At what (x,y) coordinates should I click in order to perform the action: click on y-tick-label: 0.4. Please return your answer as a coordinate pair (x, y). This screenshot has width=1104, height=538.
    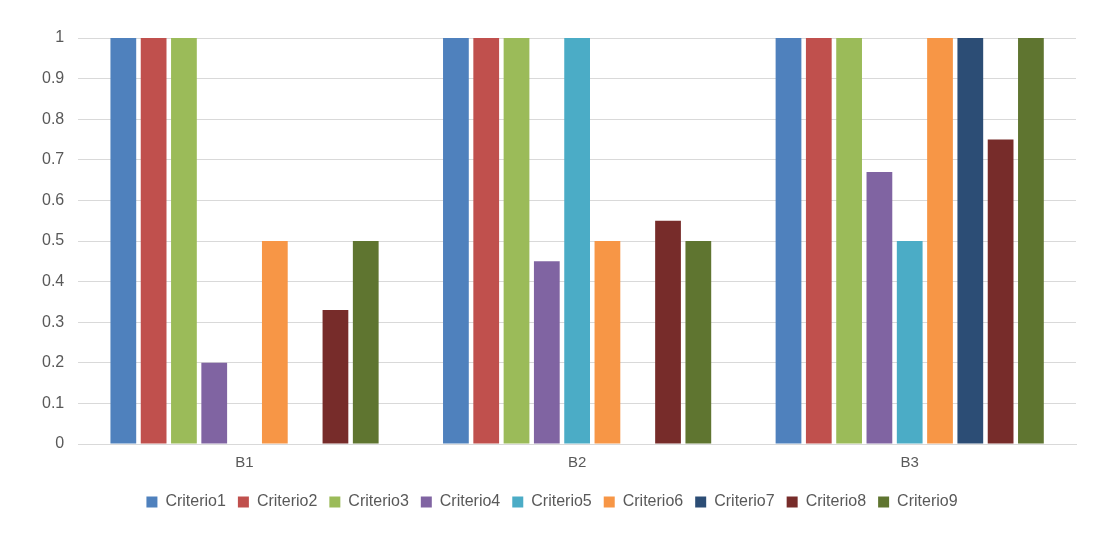
    Looking at the image, I should click on (53, 281).